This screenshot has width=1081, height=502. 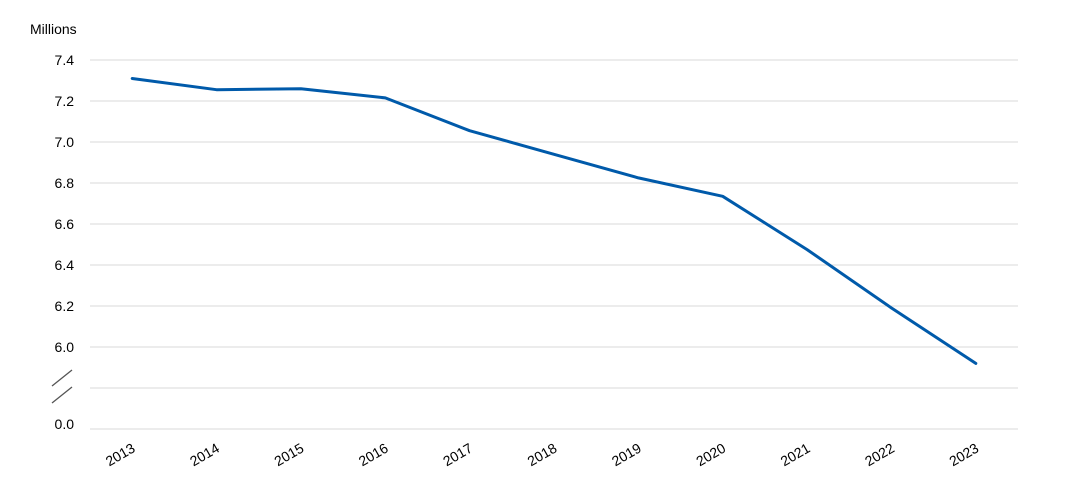 What do you see at coordinates (963, 455) in the screenshot?
I see `x-tick-label: 2023` at bounding box center [963, 455].